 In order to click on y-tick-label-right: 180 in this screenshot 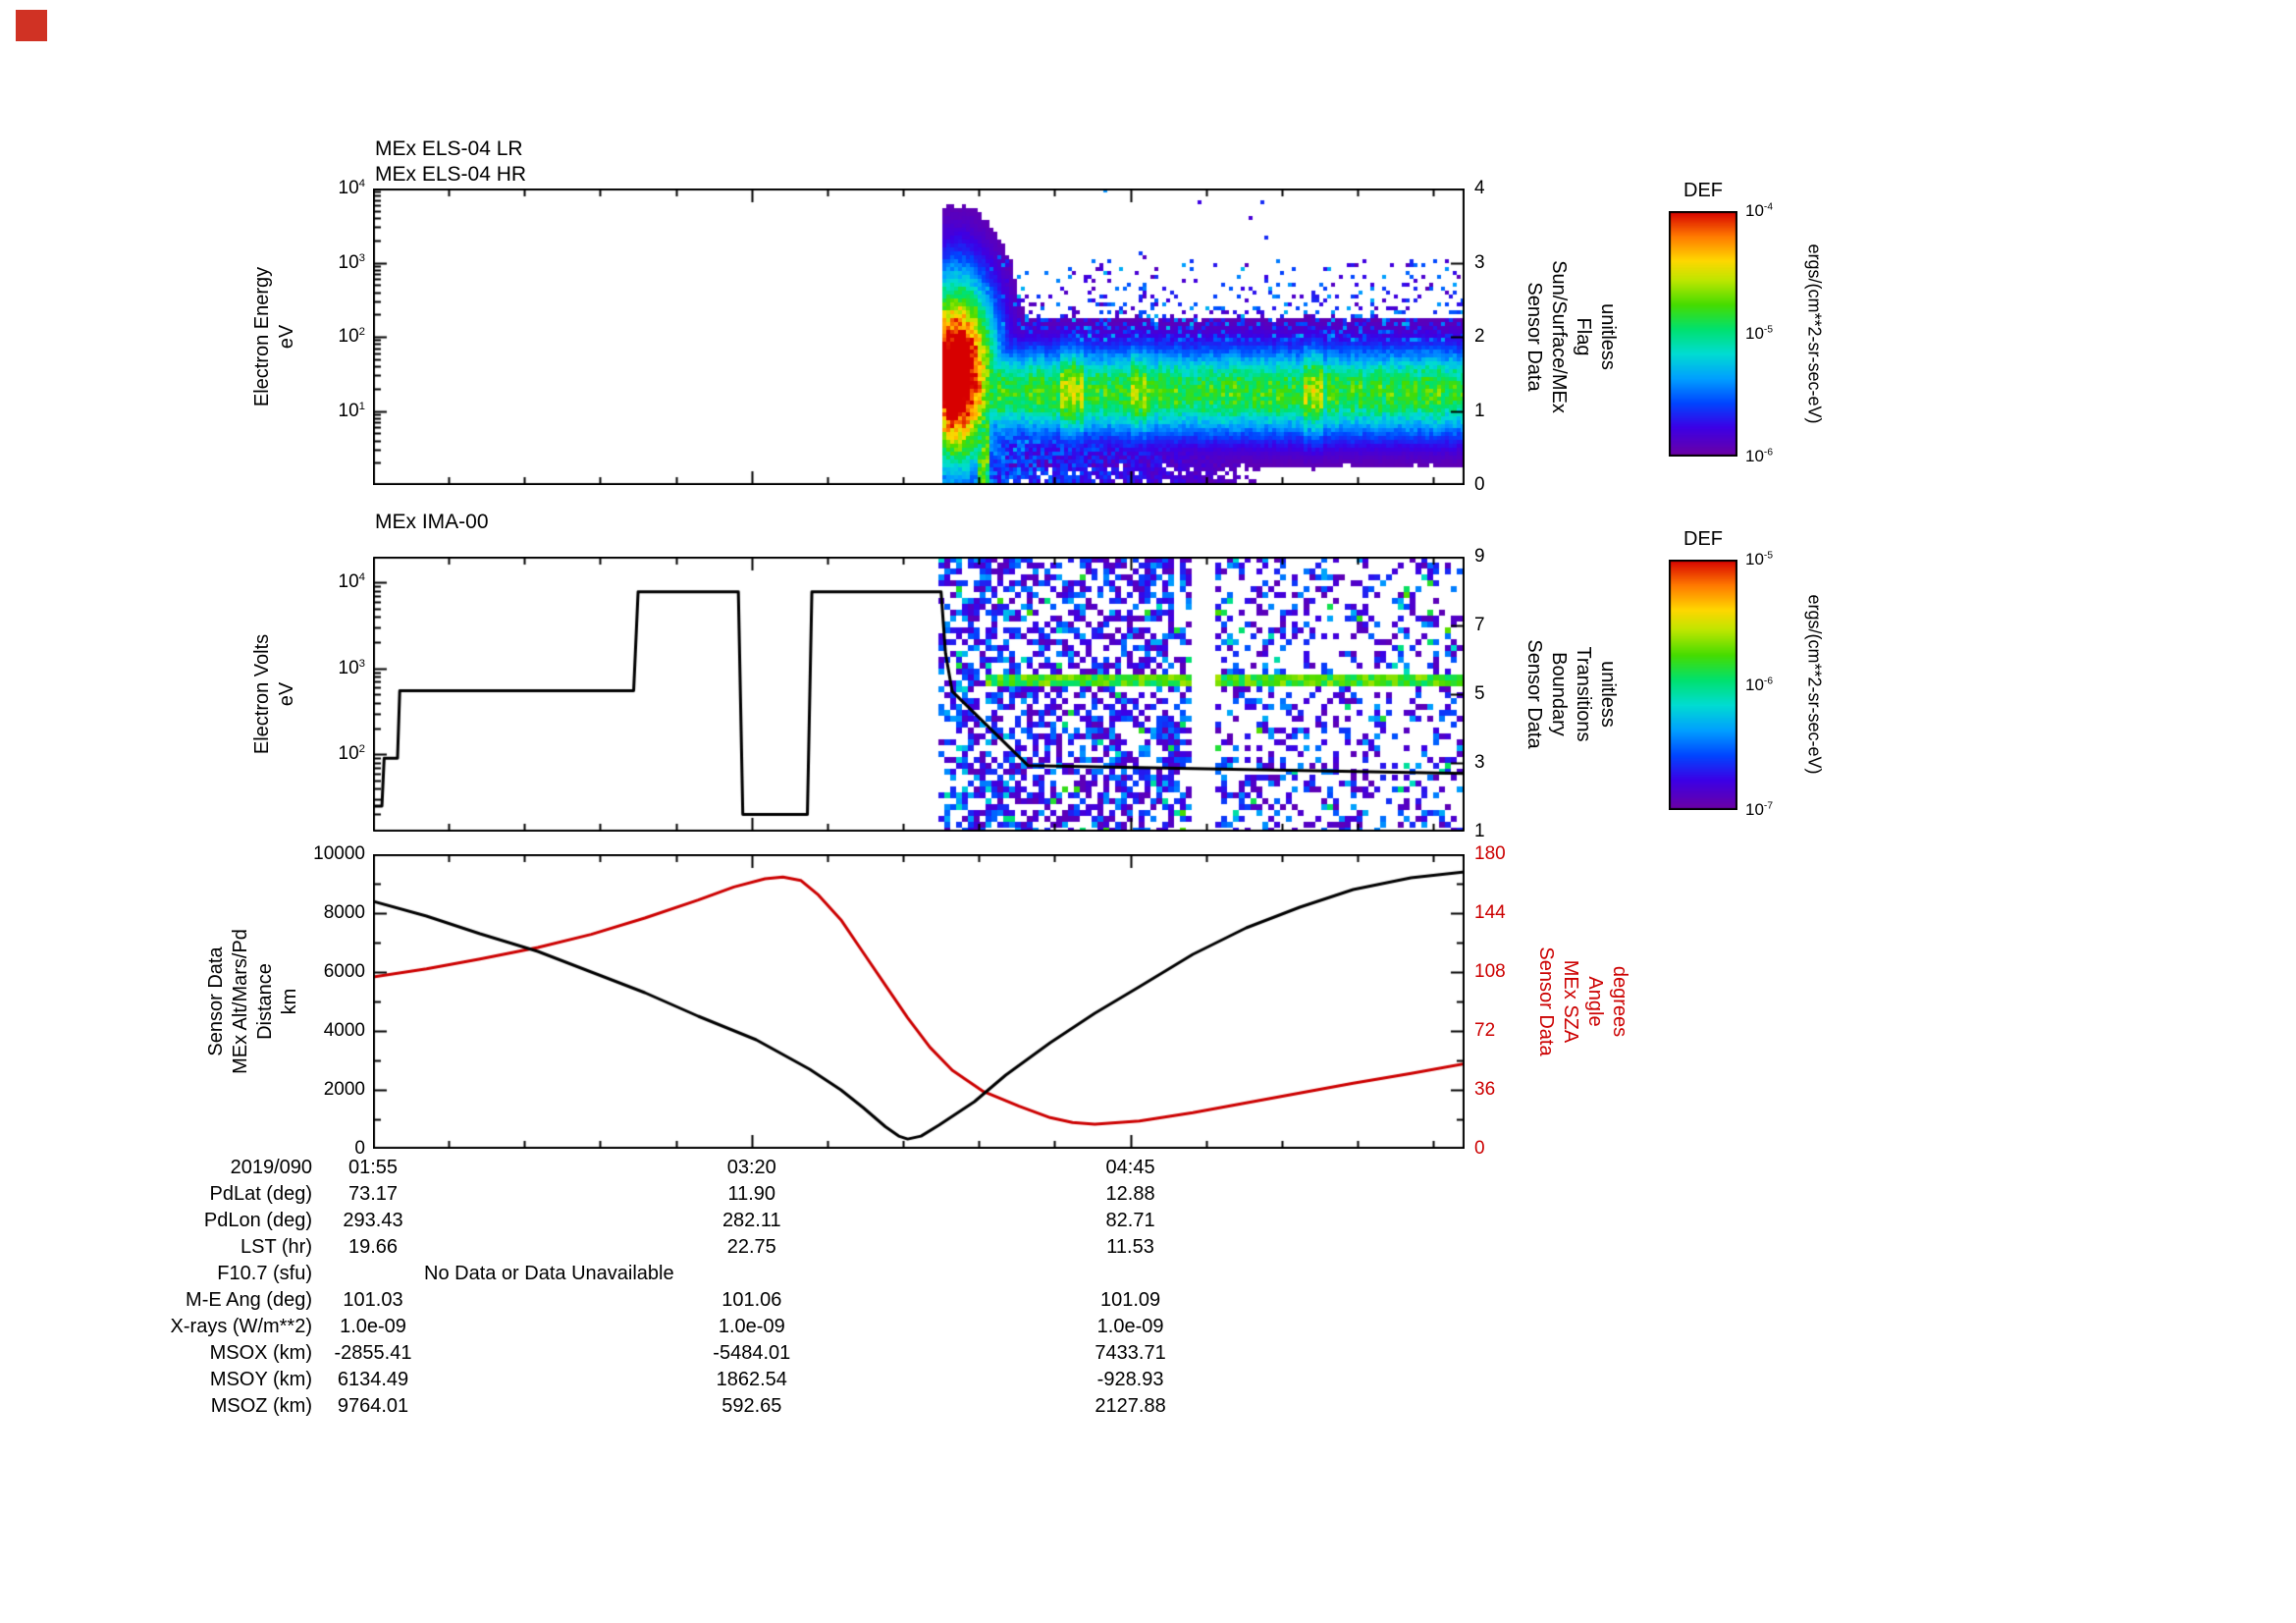, I will do `click(1490, 853)`.